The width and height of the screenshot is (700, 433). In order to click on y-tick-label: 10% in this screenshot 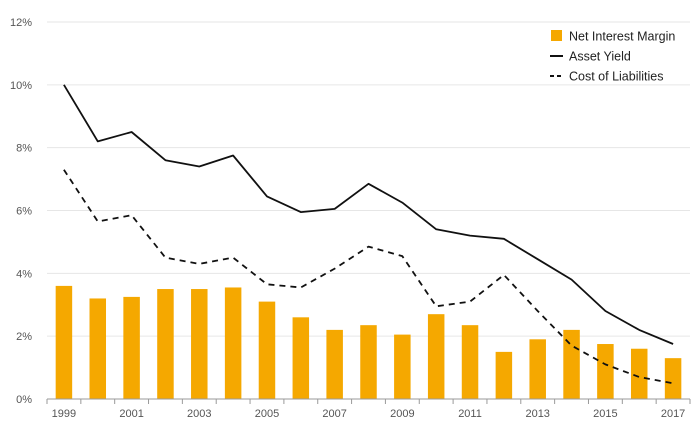, I will do `click(21, 86)`.